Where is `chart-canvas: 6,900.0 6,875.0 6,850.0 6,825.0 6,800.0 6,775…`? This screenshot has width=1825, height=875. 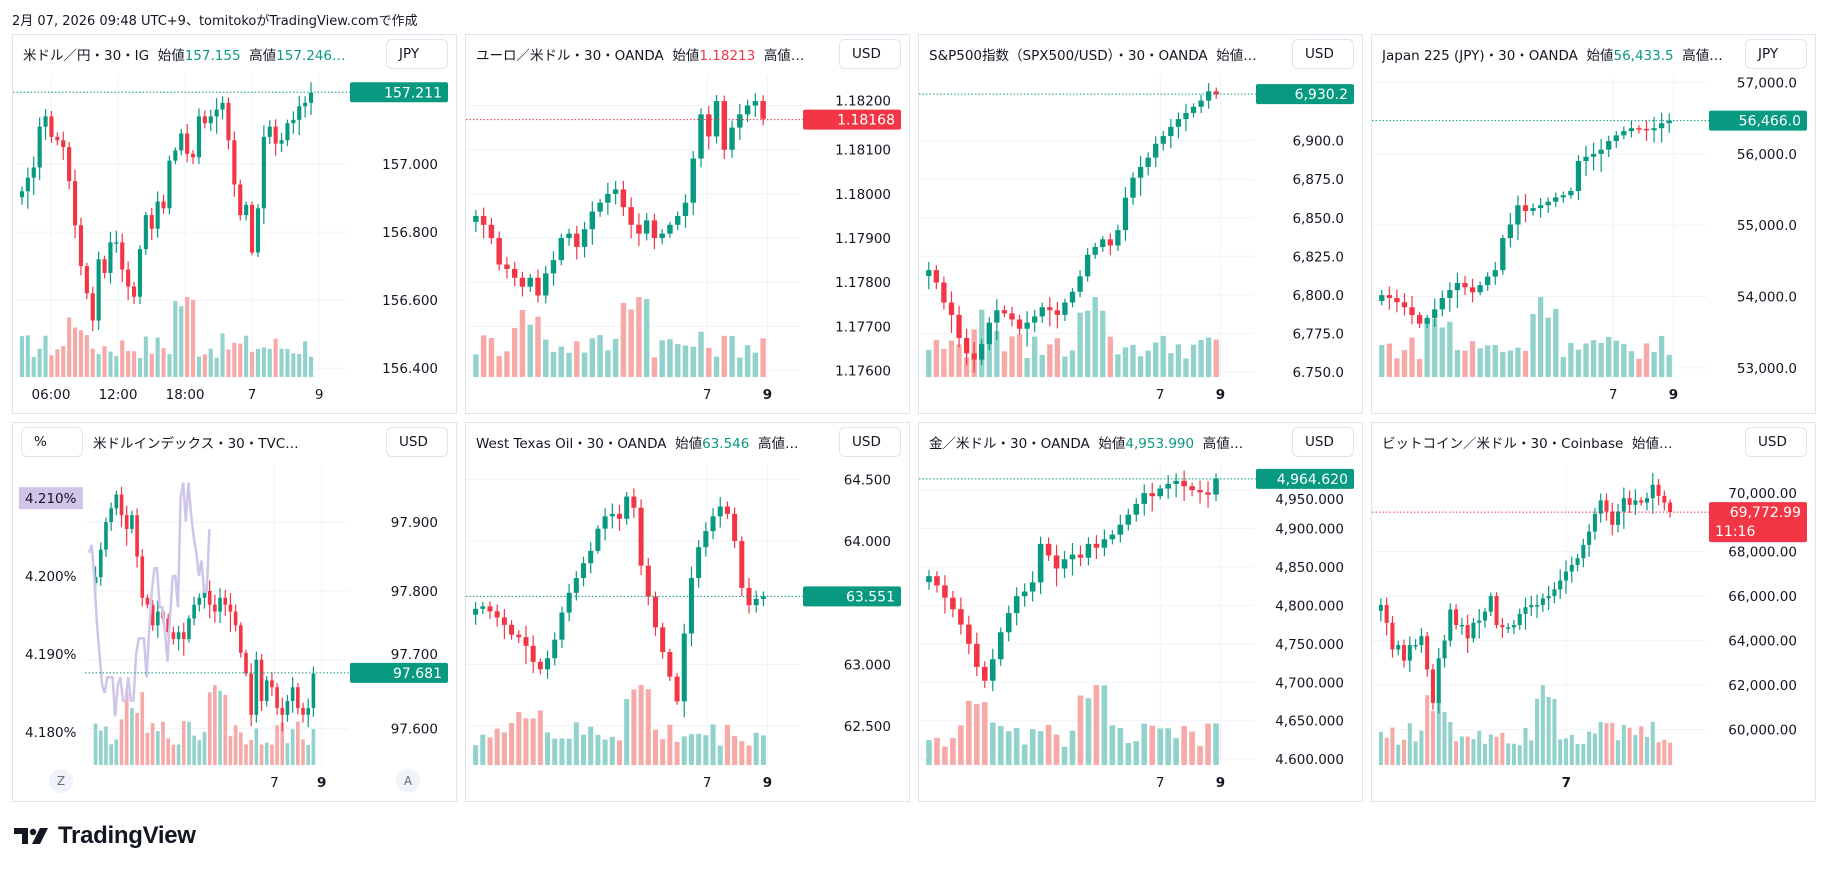
chart-canvas: 6,900.0 6,875.0 6,850.0 6,825.0 6,800.0 6,775… is located at coordinates (1140, 224).